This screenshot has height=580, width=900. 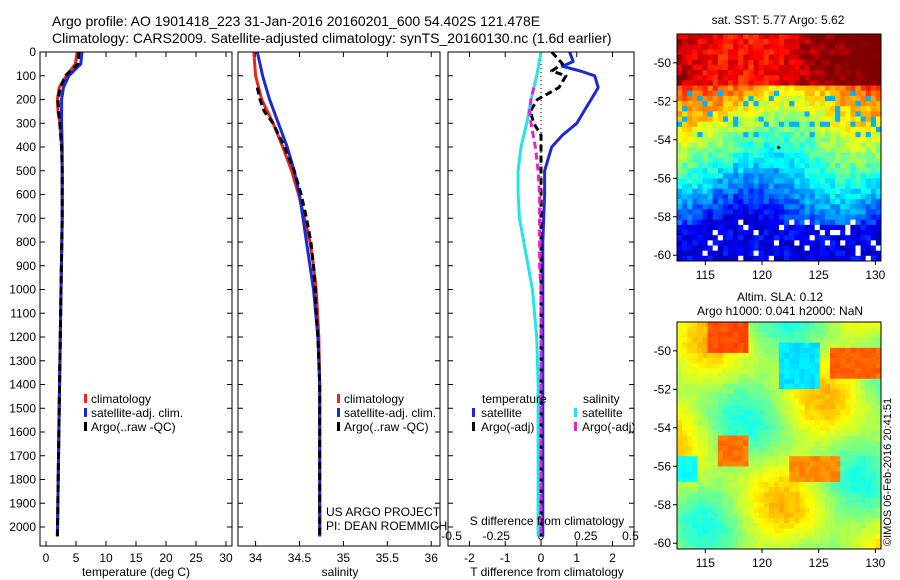 What do you see at coordinates (473, 412) in the screenshot?
I see `legend-swatch-temp-satellite` at bounding box center [473, 412].